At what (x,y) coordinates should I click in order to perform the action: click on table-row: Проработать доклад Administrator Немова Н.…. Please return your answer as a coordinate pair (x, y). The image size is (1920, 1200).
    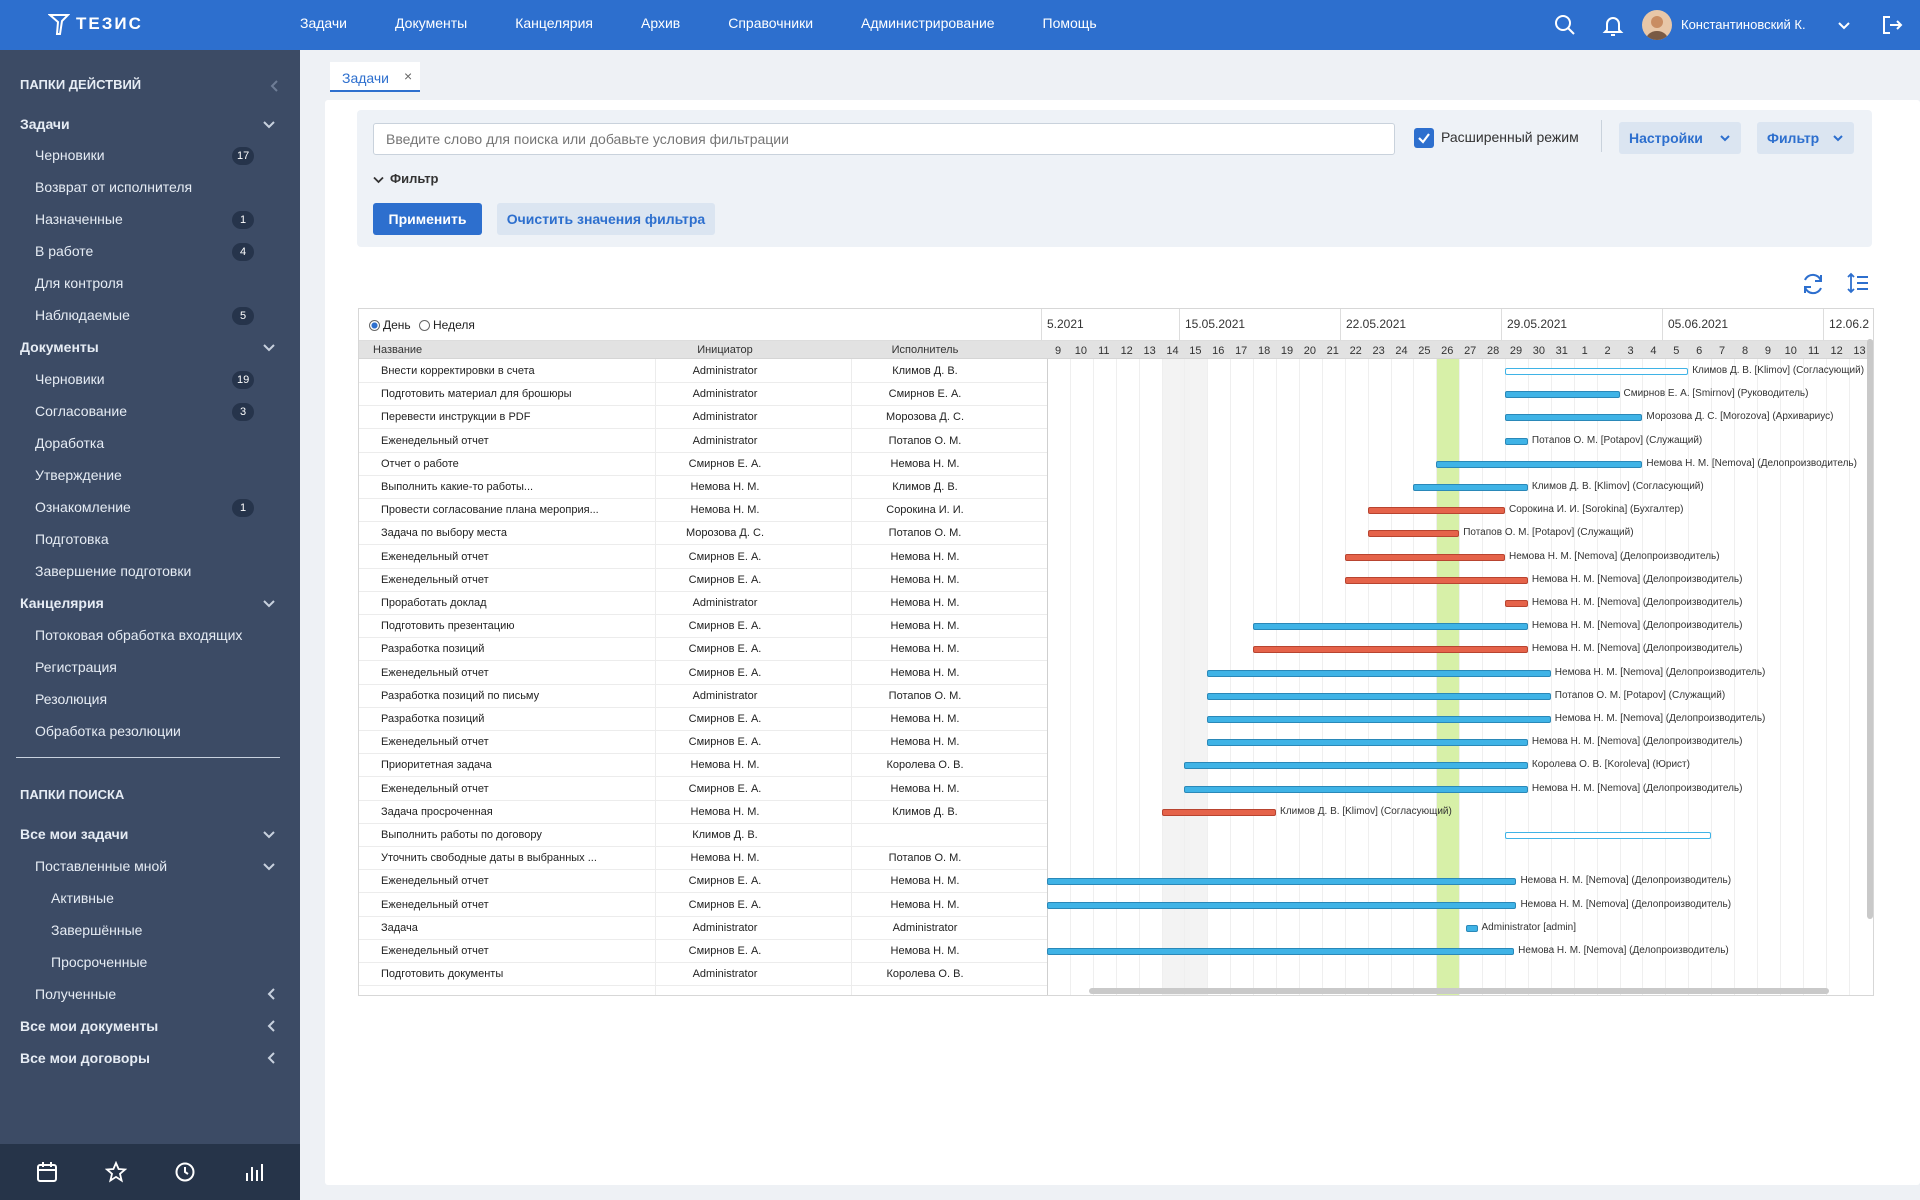
    Looking at the image, I should click on (703, 603).